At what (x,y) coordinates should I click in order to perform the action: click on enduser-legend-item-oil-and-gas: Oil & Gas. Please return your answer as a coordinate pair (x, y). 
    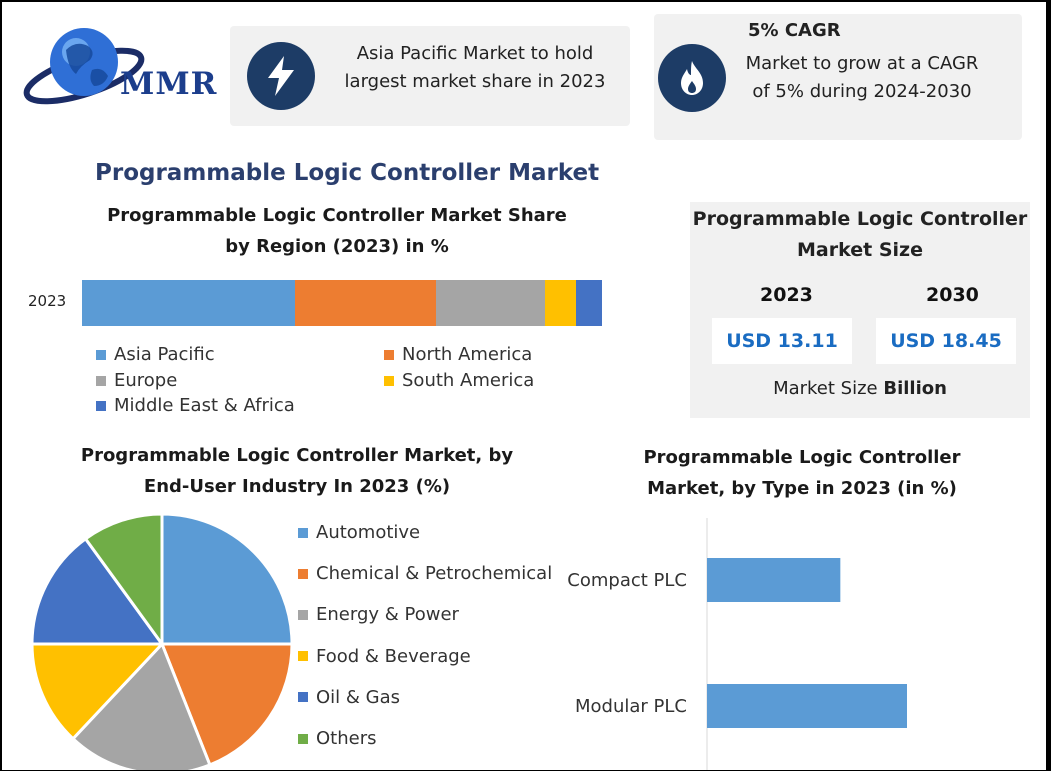
    Looking at the image, I should click on (349, 697).